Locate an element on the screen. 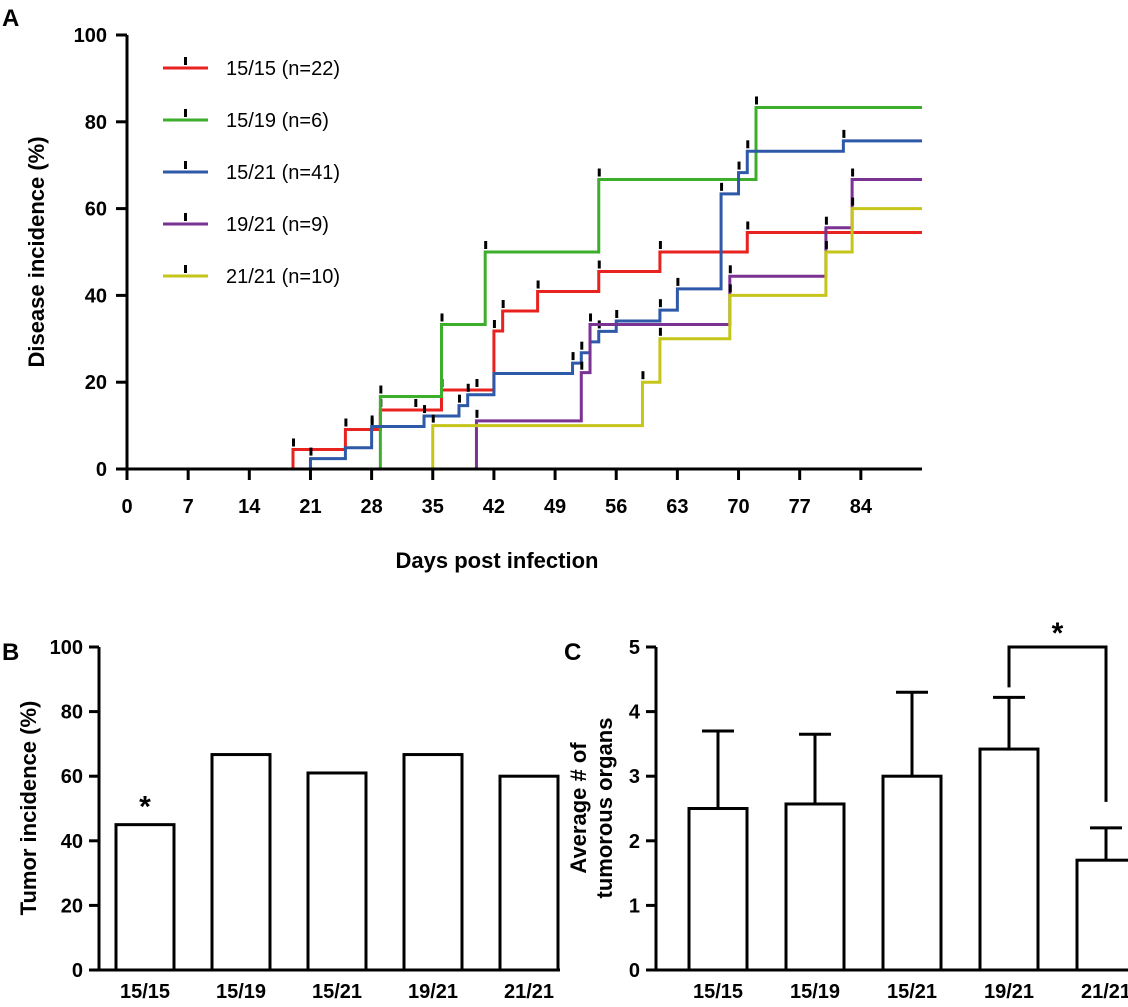 The height and width of the screenshot is (1007, 1128). c-significance-star: * is located at coordinates (1058, 633).